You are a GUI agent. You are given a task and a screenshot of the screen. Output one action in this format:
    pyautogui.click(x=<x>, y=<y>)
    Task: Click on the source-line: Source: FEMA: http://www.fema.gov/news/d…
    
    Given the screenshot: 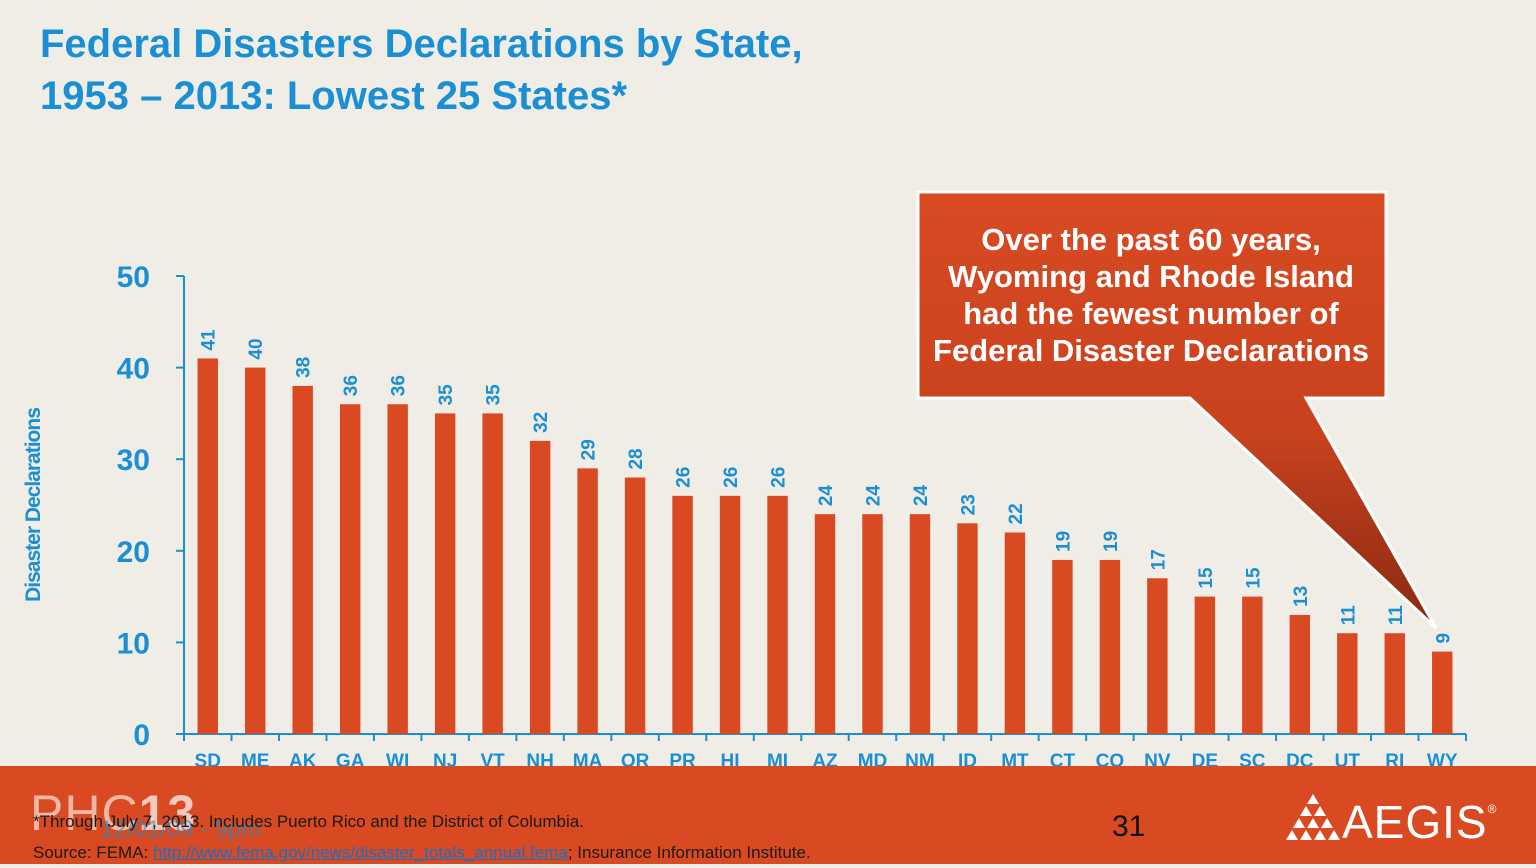 What is the action you would take?
    pyautogui.click(x=422, y=852)
    